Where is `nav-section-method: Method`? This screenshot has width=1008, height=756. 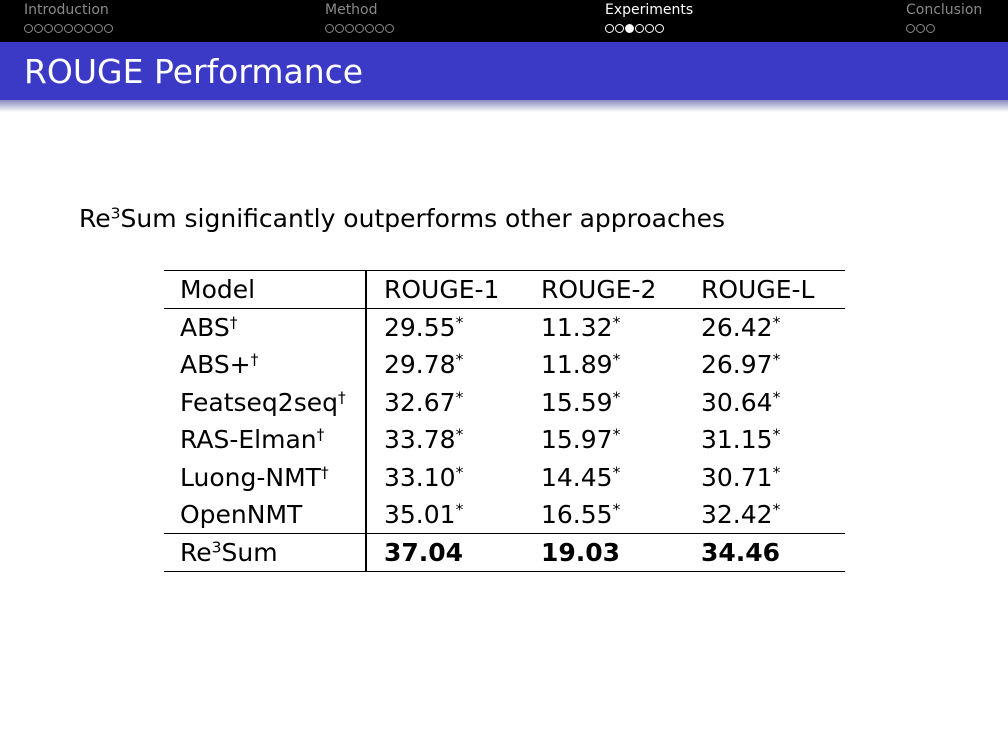 nav-section-method: Method is located at coordinates (359, 17).